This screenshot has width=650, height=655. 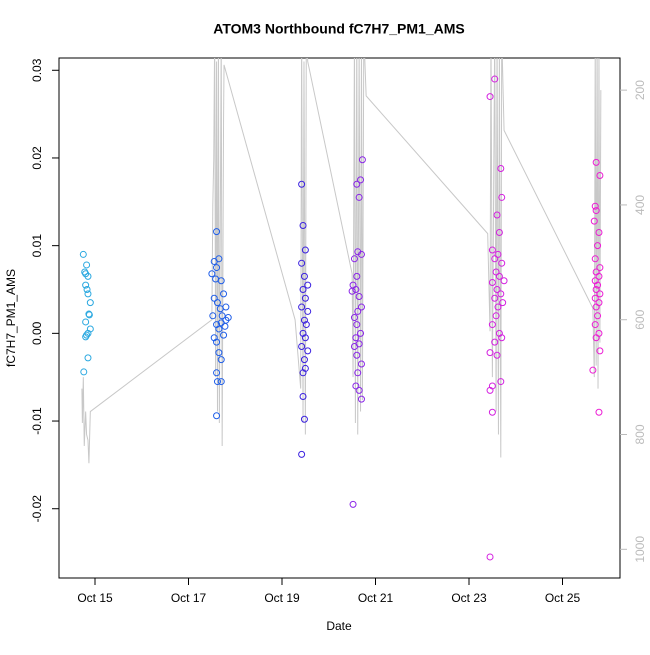 What do you see at coordinates (469, 598) in the screenshot?
I see `x-tick-label: Oct 23` at bounding box center [469, 598].